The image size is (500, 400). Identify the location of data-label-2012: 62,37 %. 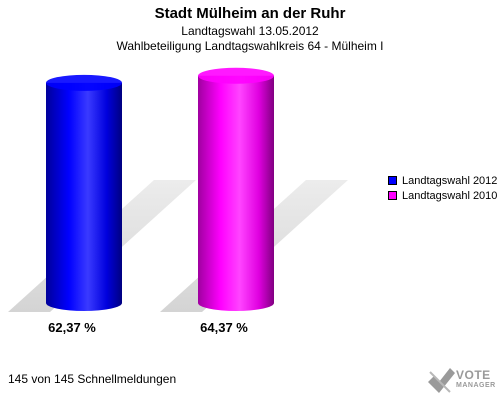
(72, 327).